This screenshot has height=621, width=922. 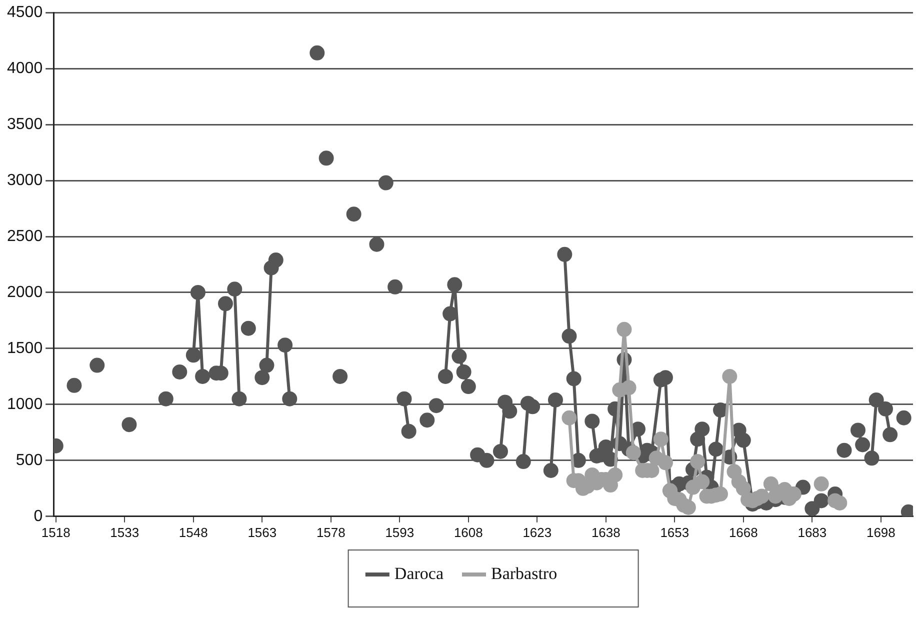 What do you see at coordinates (125, 532) in the screenshot?
I see `x-tick-label: 1533` at bounding box center [125, 532].